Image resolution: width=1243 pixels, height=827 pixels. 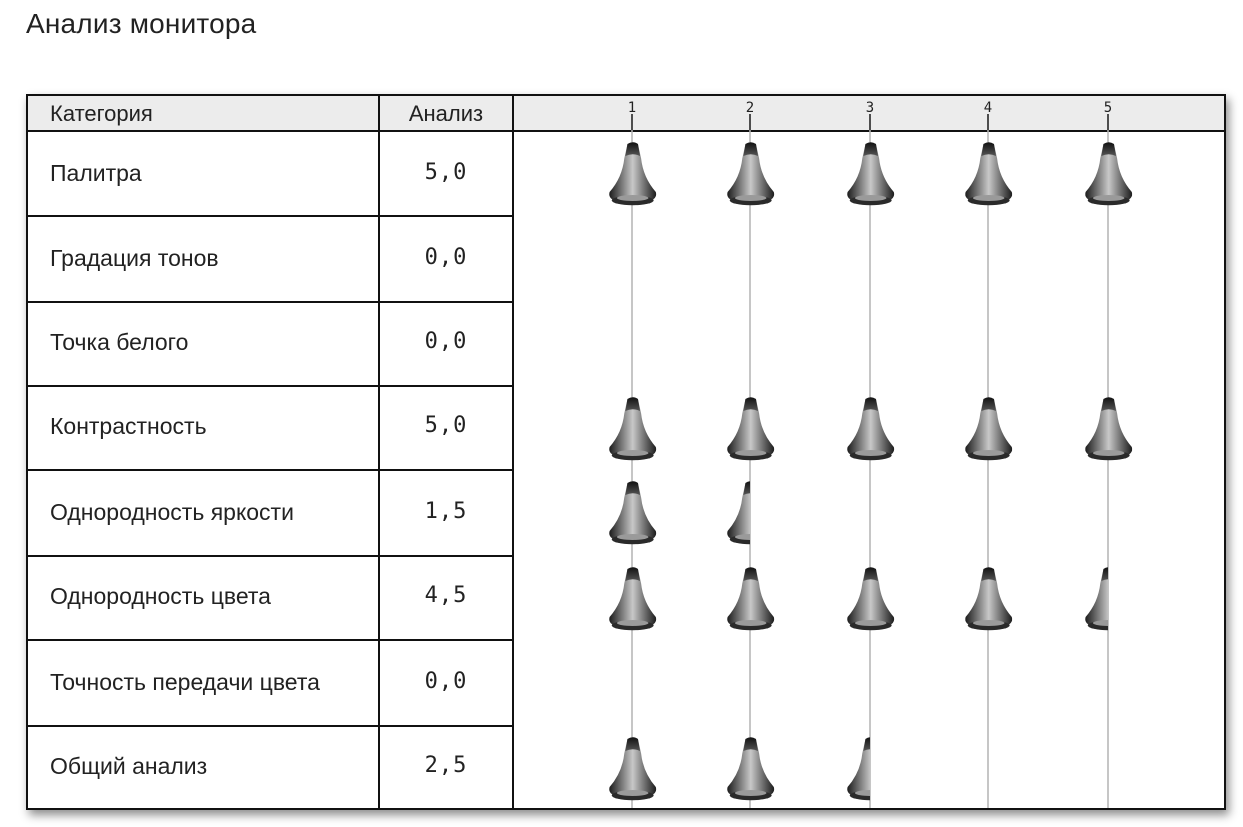 What do you see at coordinates (446, 511) in the screenshot?
I see `score-value: 1,5` at bounding box center [446, 511].